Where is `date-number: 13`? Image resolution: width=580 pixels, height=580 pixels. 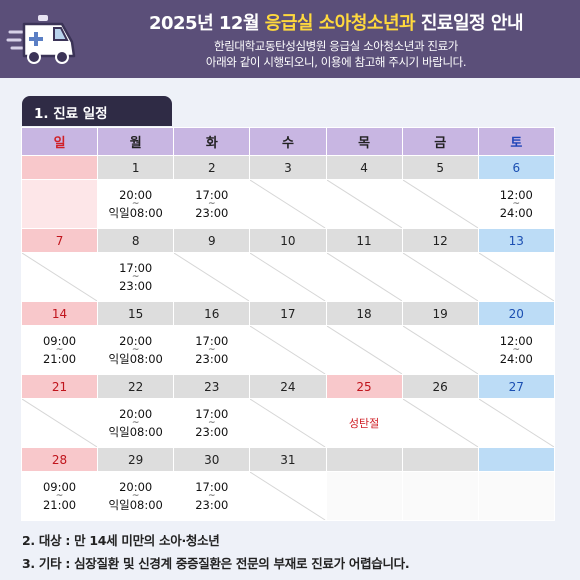 date-number: 13 is located at coordinates (516, 240).